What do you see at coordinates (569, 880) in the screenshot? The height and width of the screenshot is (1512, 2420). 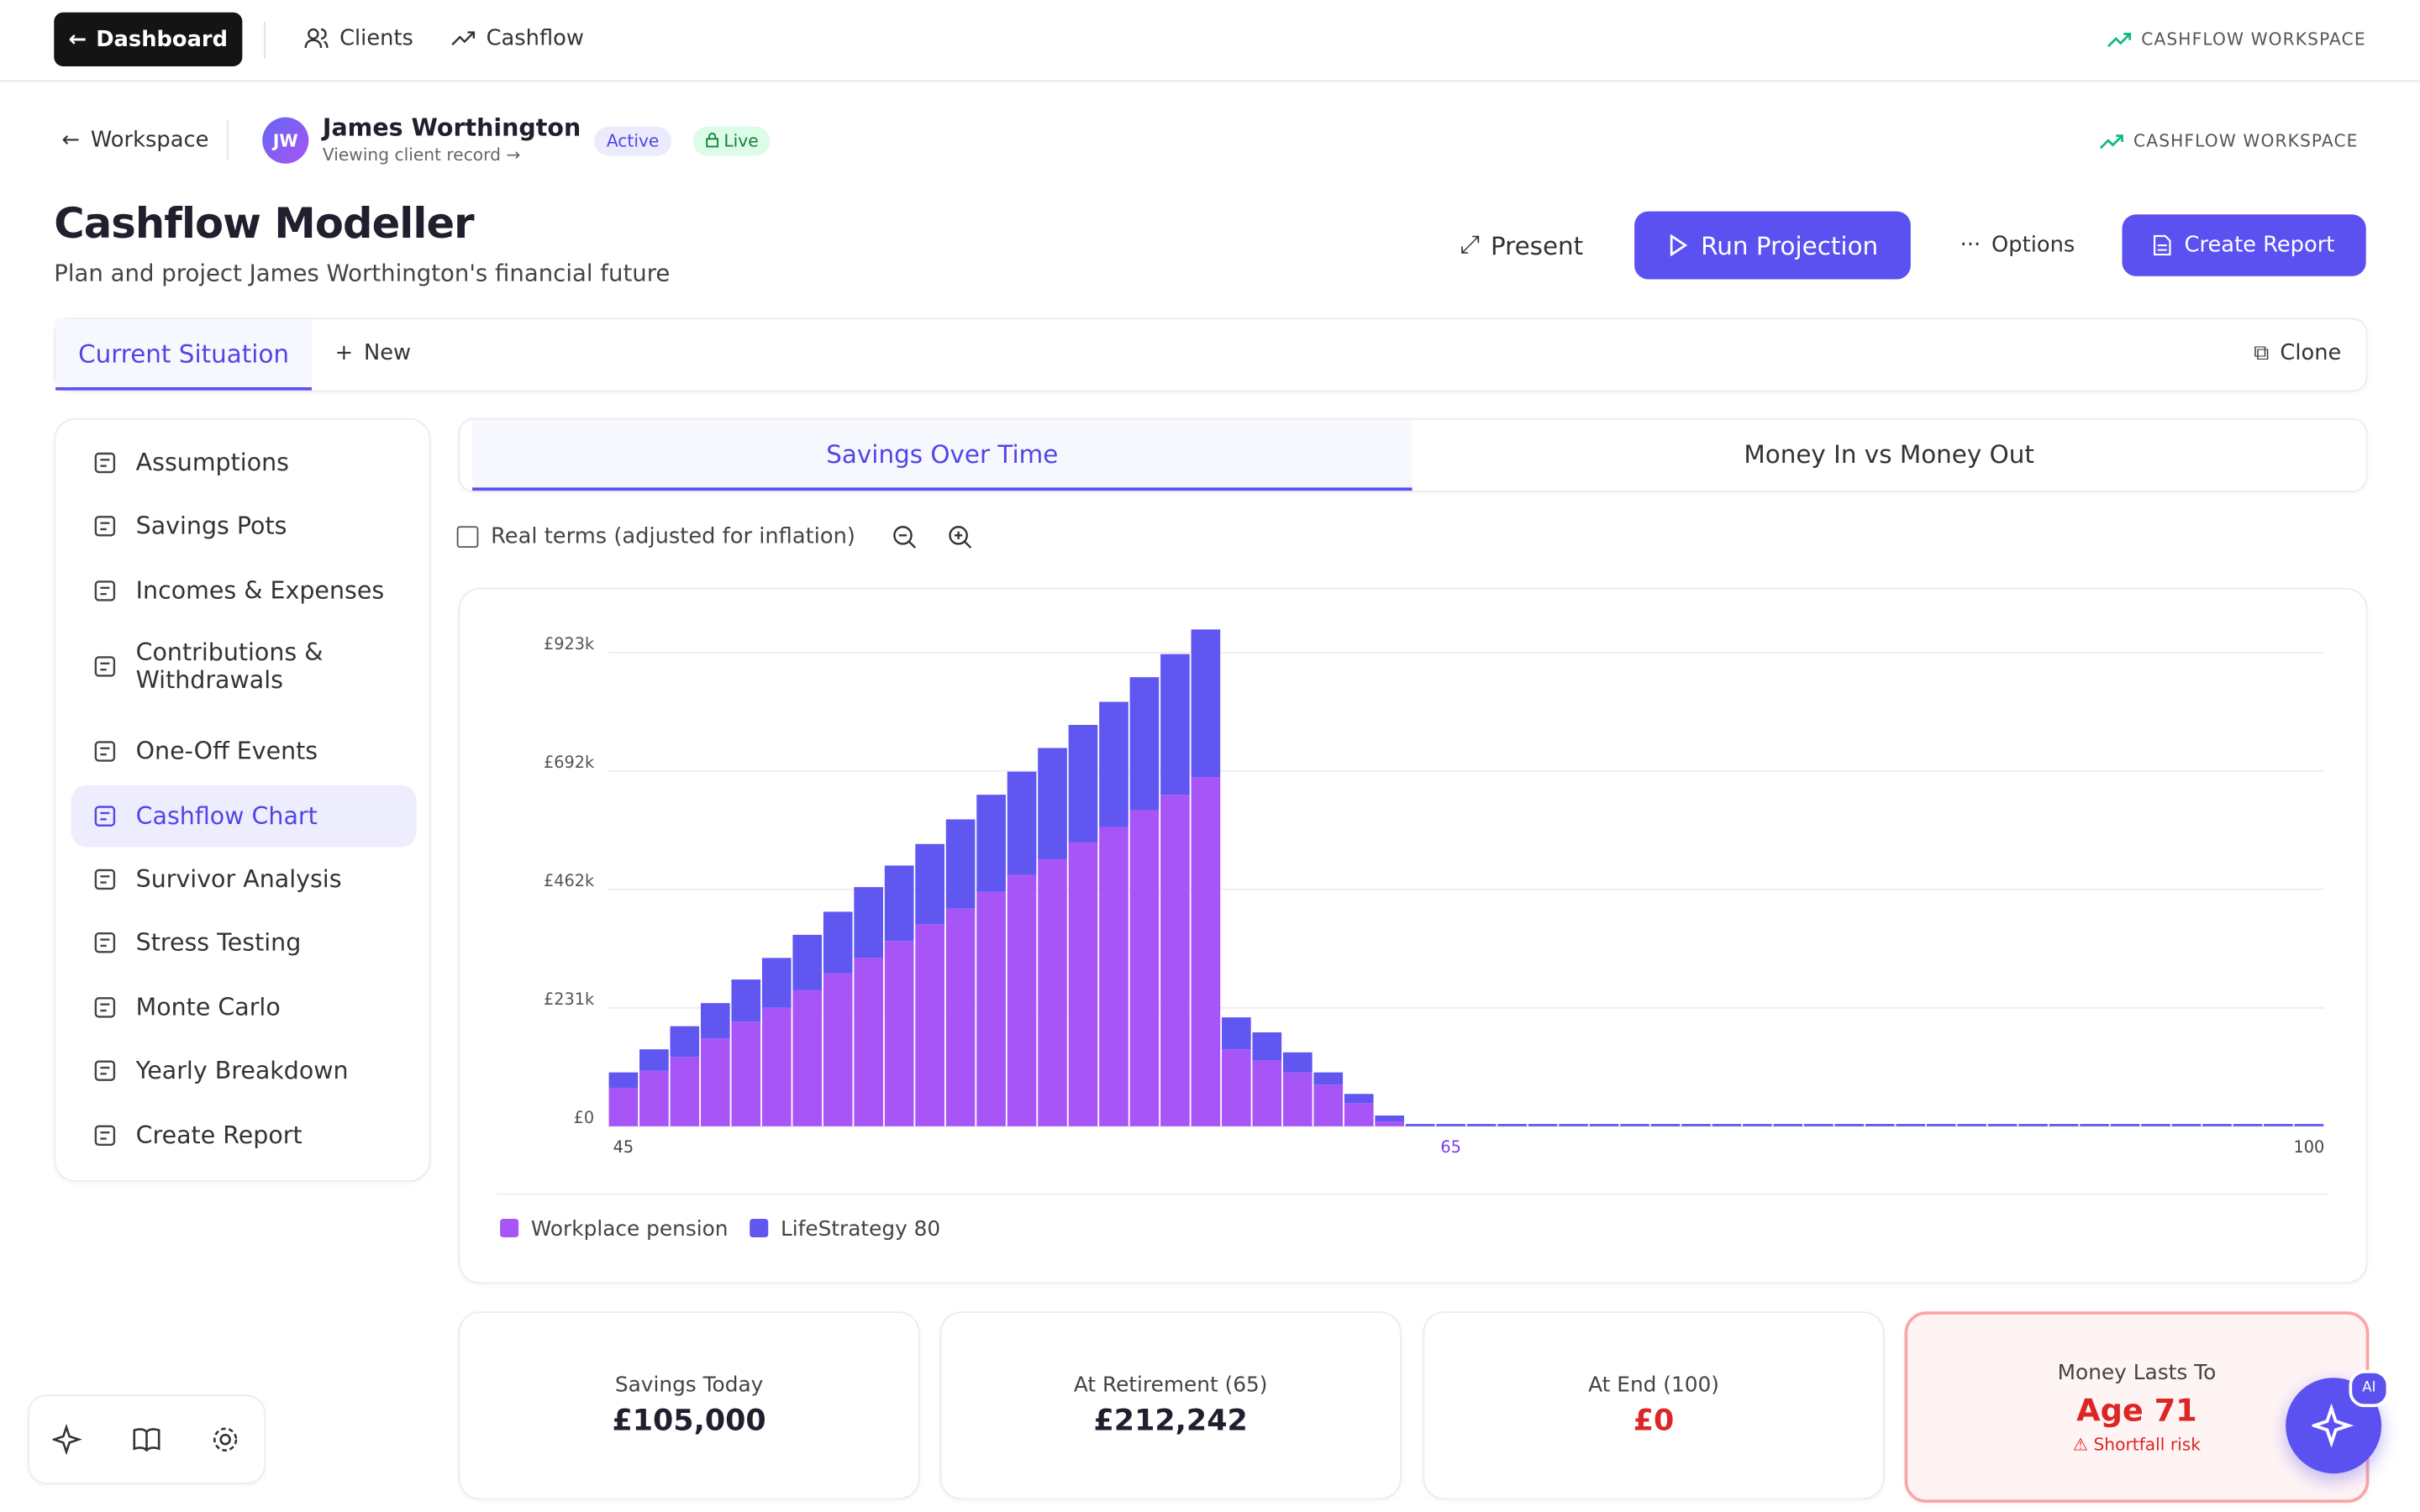 I see `y-tick-label: £462k` at bounding box center [569, 880].